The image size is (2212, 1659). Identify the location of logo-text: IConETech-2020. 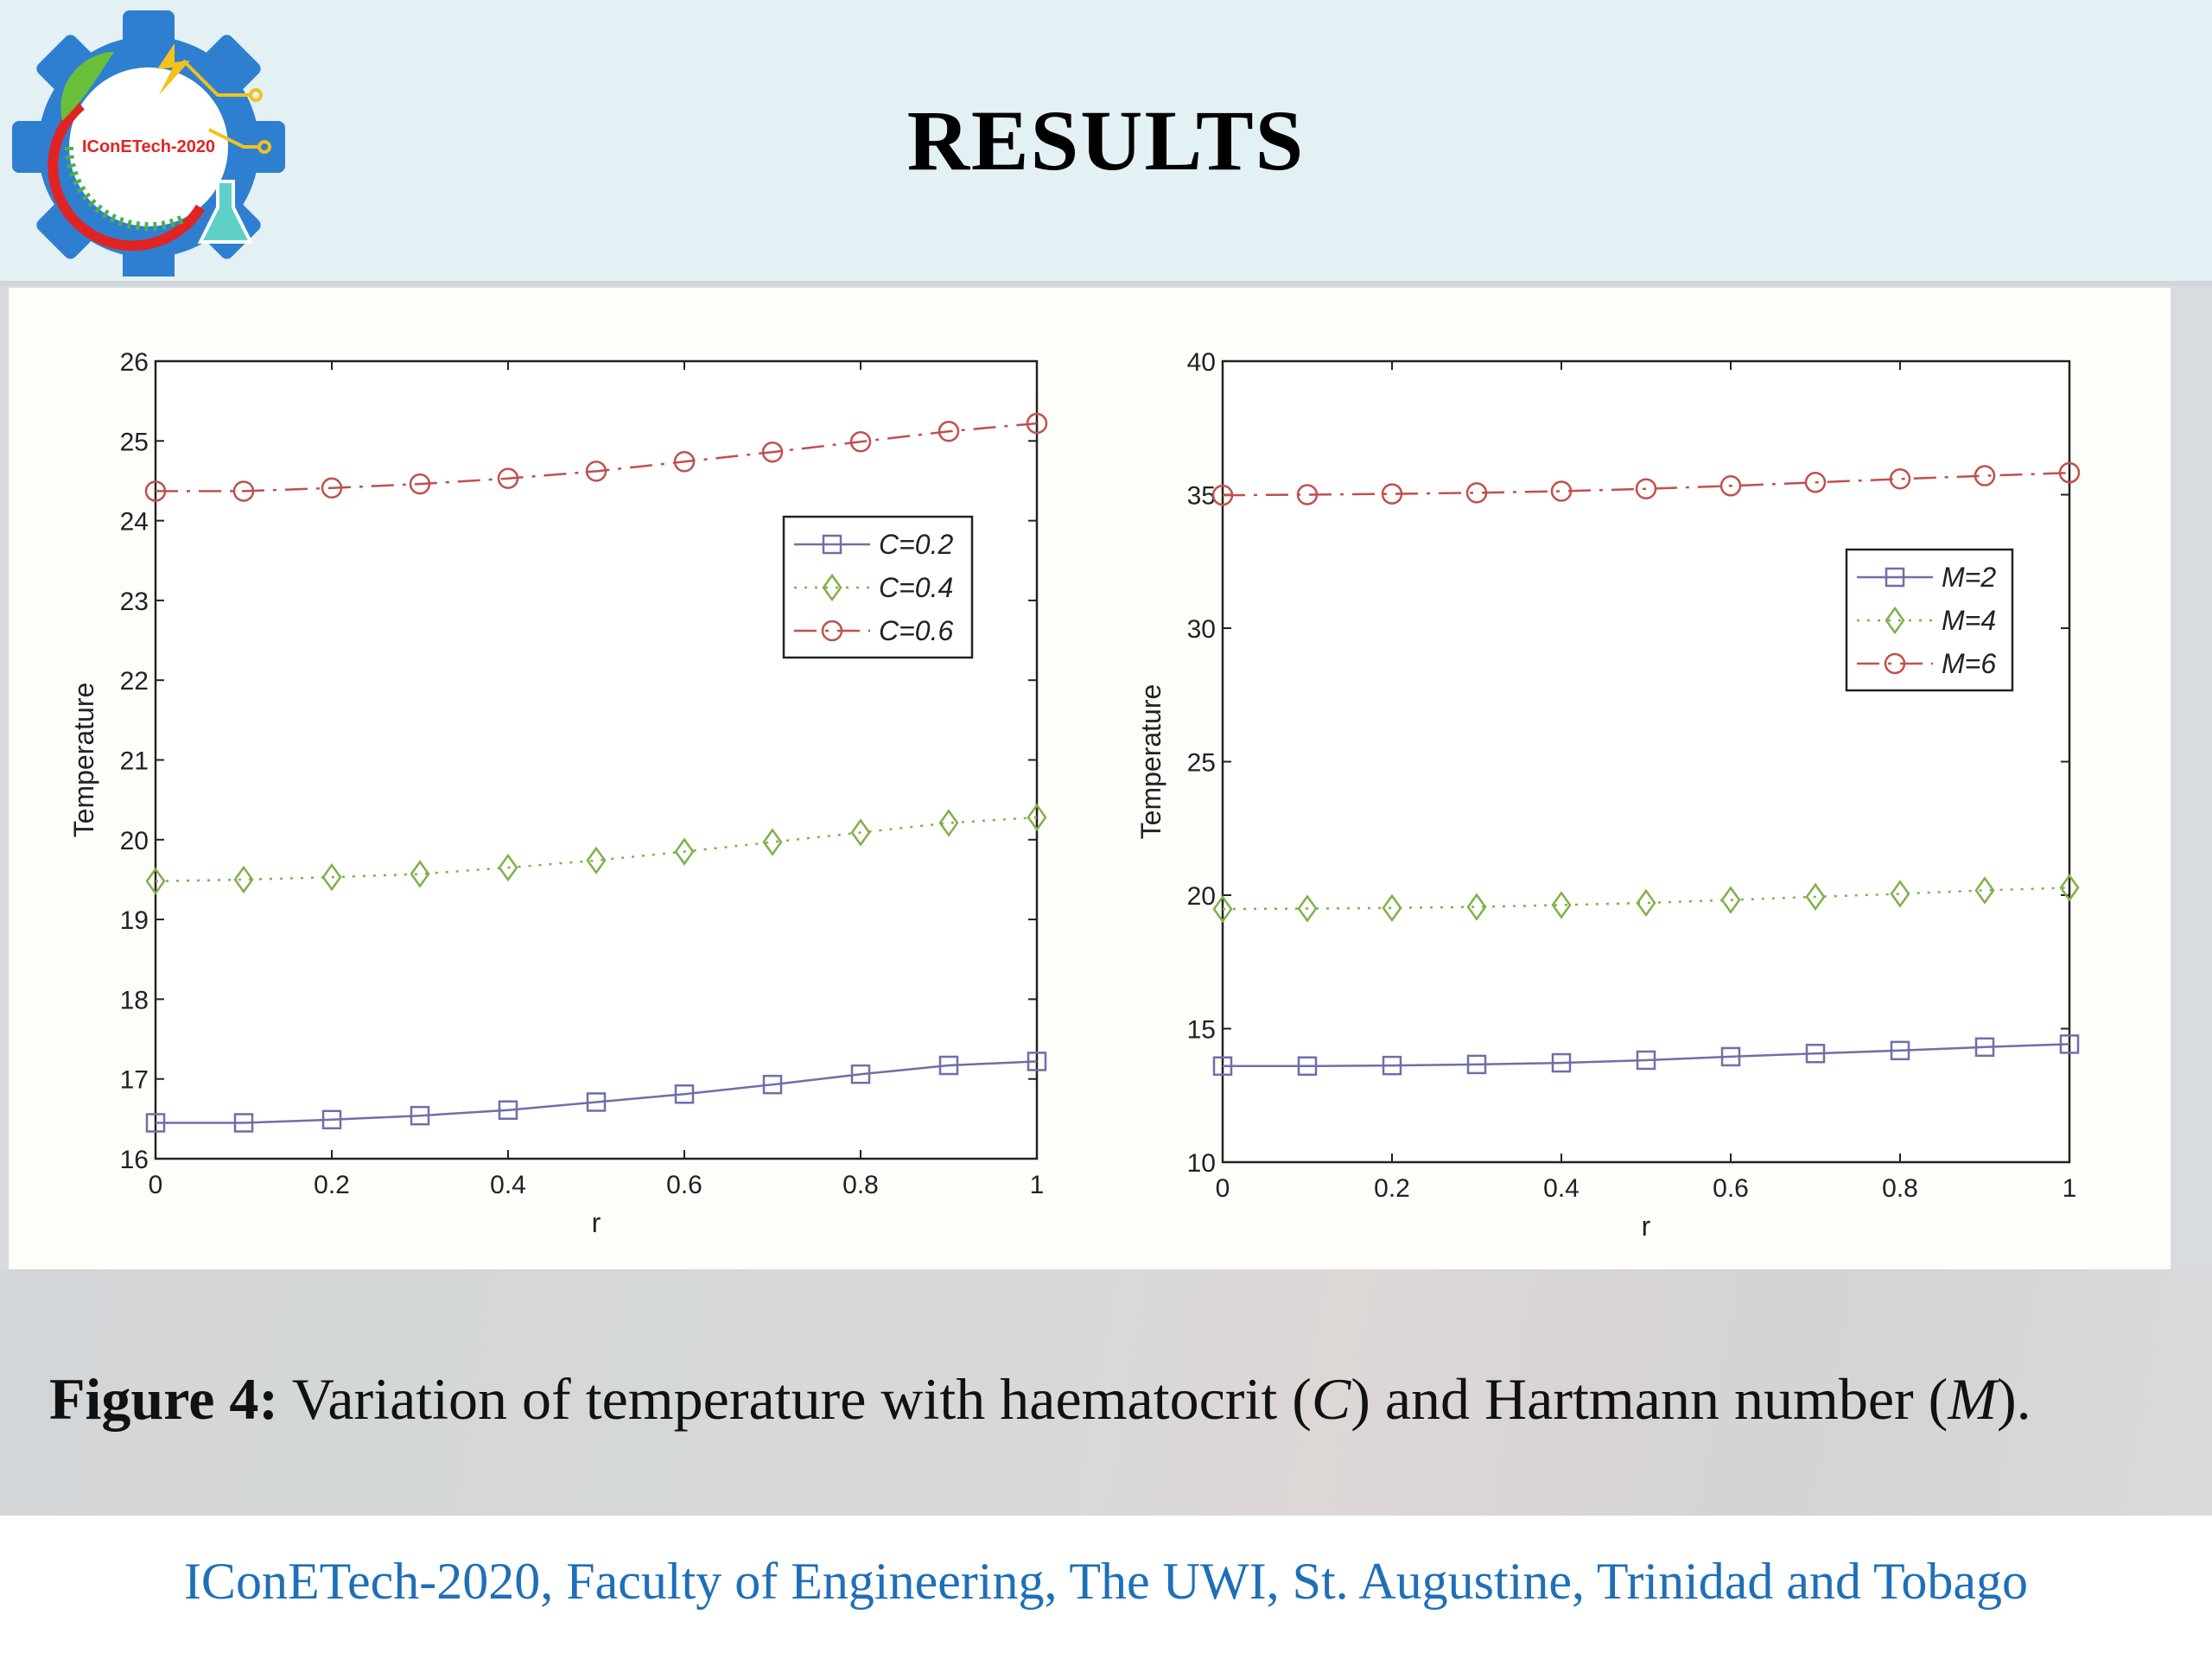
(148, 146).